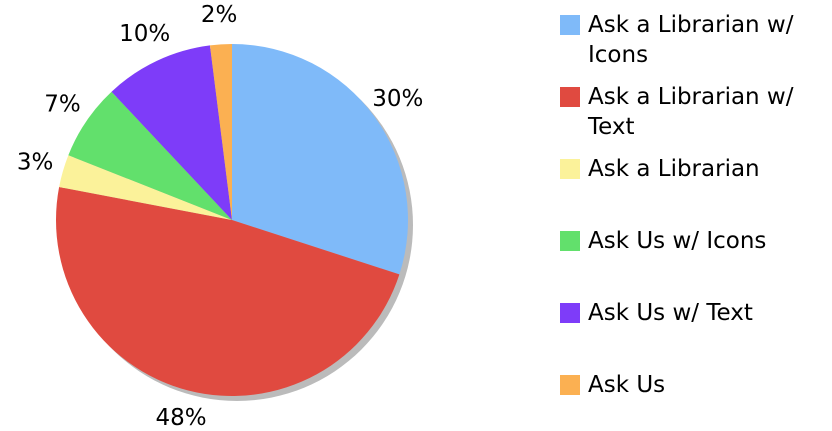  Describe the element at coordinates (674, 169) in the screenshot. I see `legend-label: Ask a Librarian` at that location.